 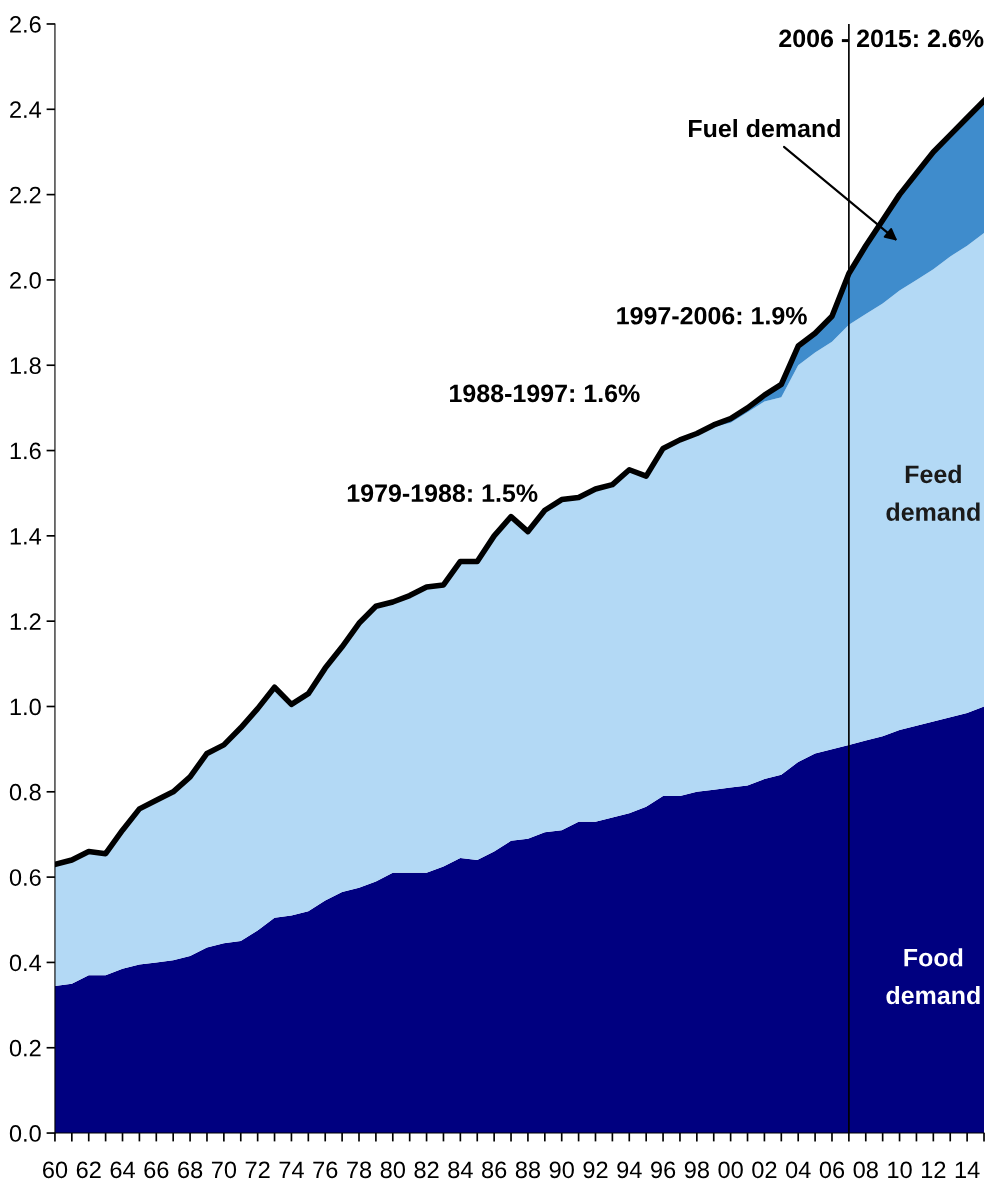 I want to click on y-tick-label: 2.4, so click(x=26, y=109).